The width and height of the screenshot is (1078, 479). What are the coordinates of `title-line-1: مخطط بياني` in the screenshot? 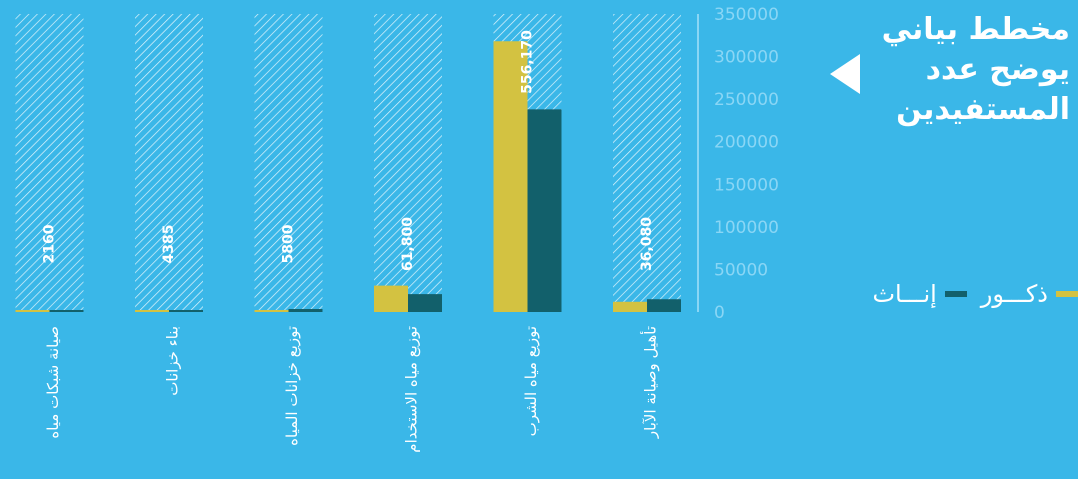 It's located at (975, 29).